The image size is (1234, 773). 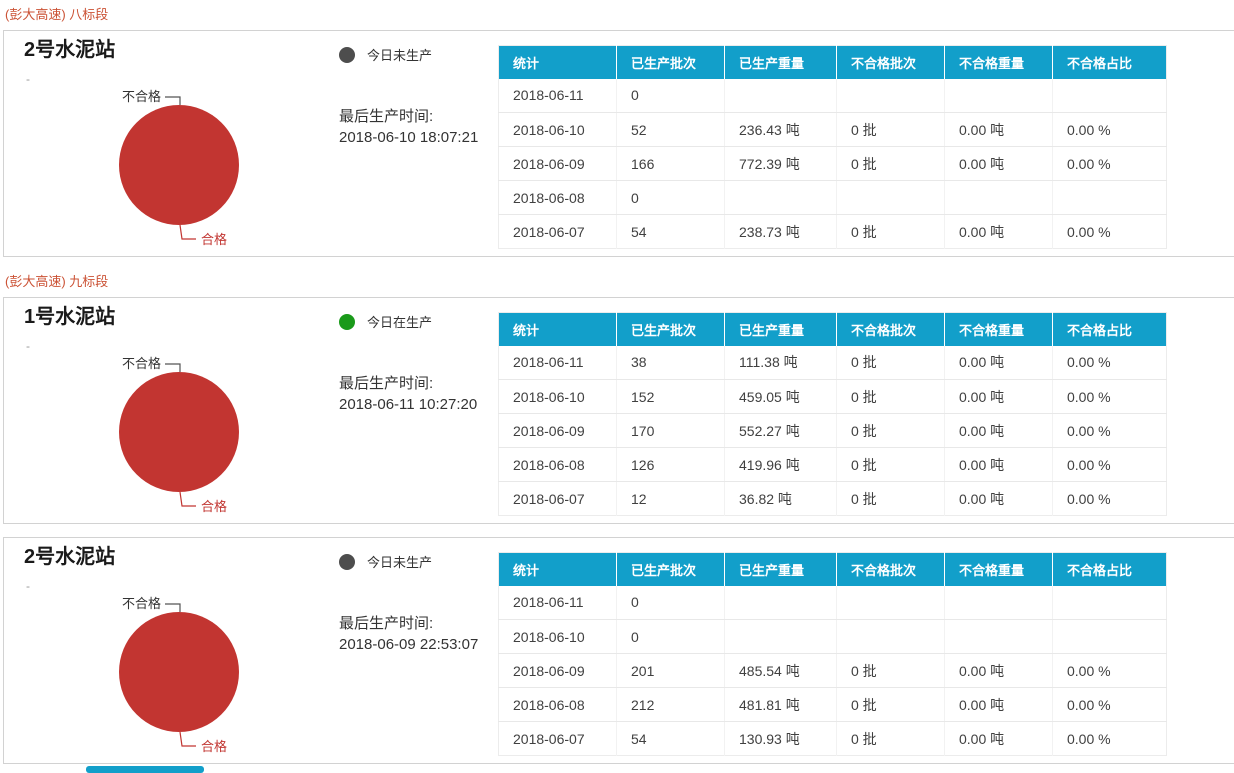 What do you see at coordinates (418, 561) in the screenshot?
I see `status-indicator: 今日未生产` at bounding box center [418, 561].